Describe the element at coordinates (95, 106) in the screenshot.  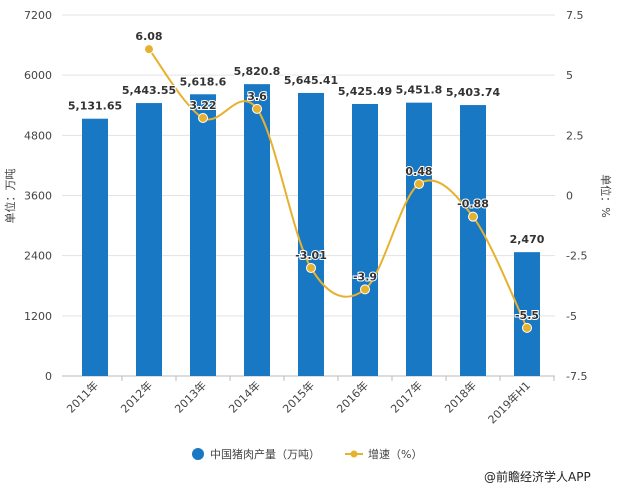
I see `bar-value-label: 5,131.65` at that location.